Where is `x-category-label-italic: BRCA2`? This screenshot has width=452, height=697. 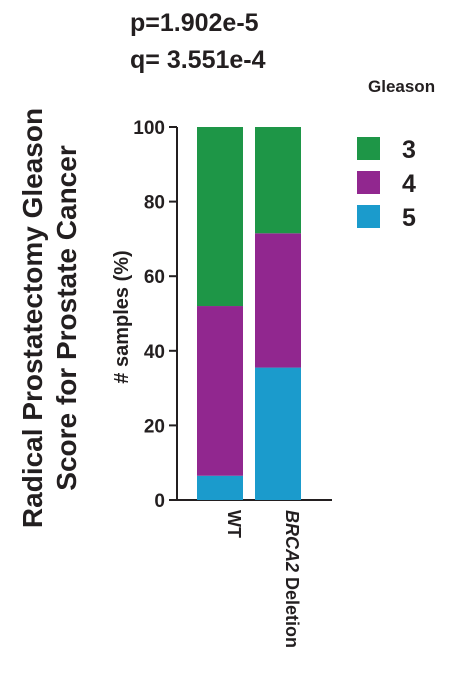
x-category-label-italic: BRCA2 is located at coordinates (292, 541).